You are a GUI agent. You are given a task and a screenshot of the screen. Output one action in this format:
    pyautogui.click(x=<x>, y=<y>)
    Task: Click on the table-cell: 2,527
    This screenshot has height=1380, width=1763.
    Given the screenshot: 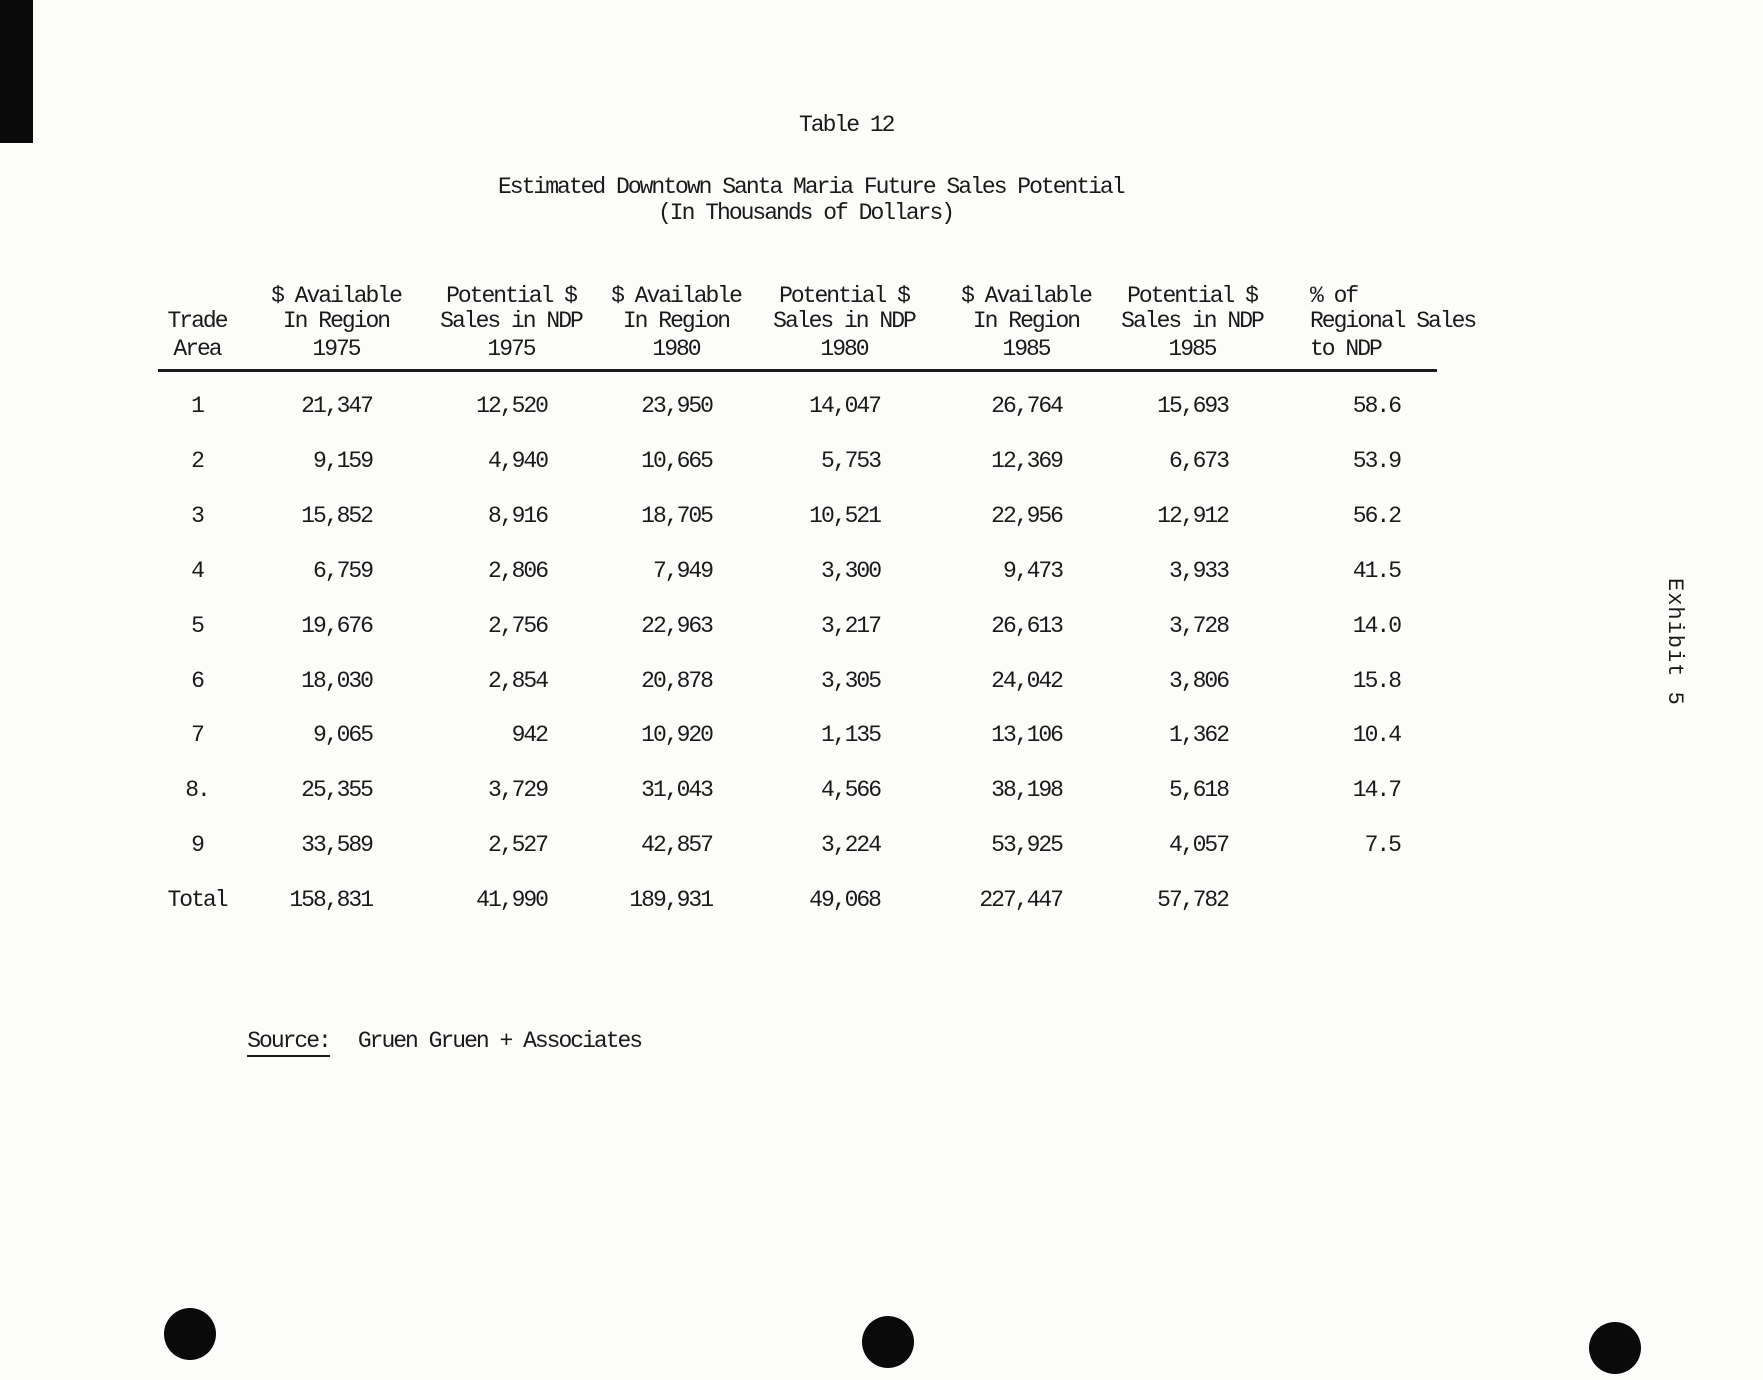 What is the action you would take?
    pyautogui.click(x=518, y=845)
    